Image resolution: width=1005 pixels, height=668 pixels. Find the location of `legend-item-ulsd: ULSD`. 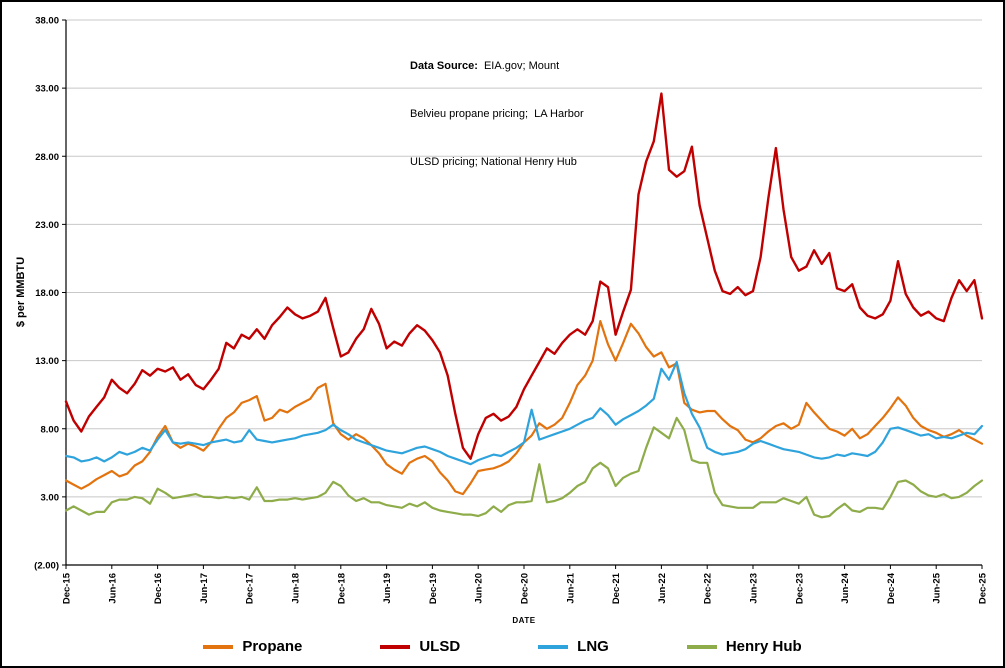

legend-item-ulsd: ULSD is located at coordinates (420, 646).